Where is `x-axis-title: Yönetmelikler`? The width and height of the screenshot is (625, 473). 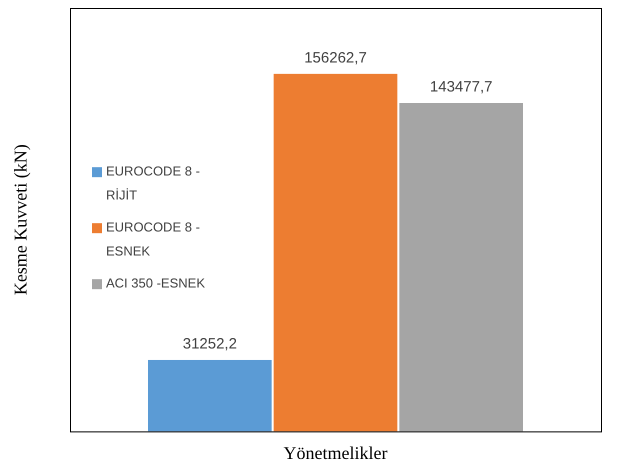
x-axis-title: Yönetmelikler is located at coordinates (336, 452).